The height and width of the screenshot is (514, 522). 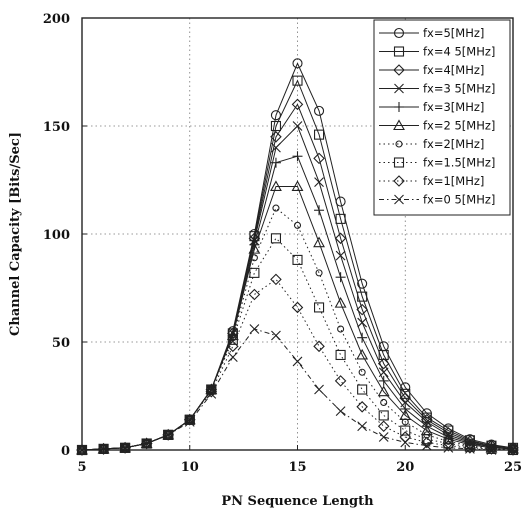 What do you see at coordinates (405, 467) in the screenshot?
I see `x-tick-label: 20` at bounding box center [405, 467].